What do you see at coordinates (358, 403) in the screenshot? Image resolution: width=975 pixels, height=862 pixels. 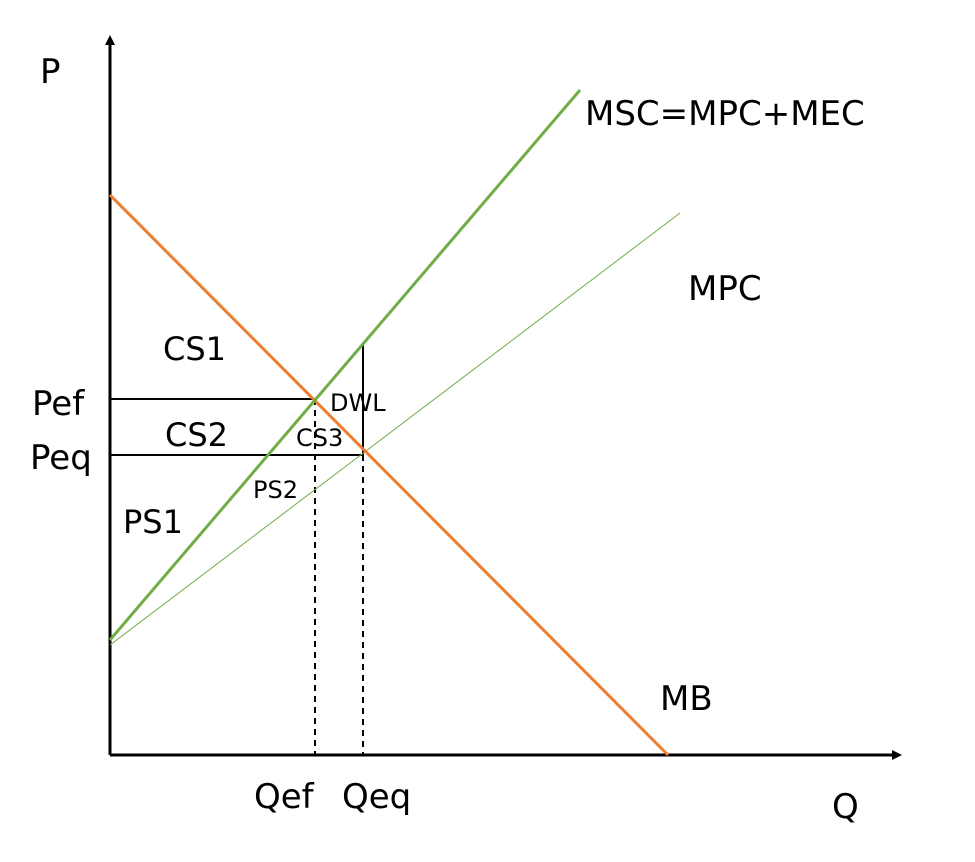 I see `dwl-label: DWL` at bounding box center [358, 403].